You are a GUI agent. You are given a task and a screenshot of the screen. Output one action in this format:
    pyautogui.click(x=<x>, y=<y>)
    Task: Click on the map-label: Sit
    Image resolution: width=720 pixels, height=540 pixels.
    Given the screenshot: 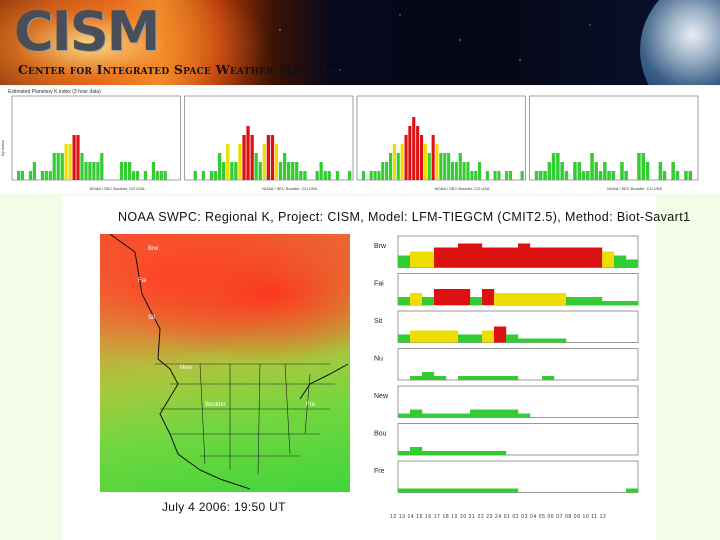 What is the action you would take?
    pyautogui.click(x=151, y=318)
    